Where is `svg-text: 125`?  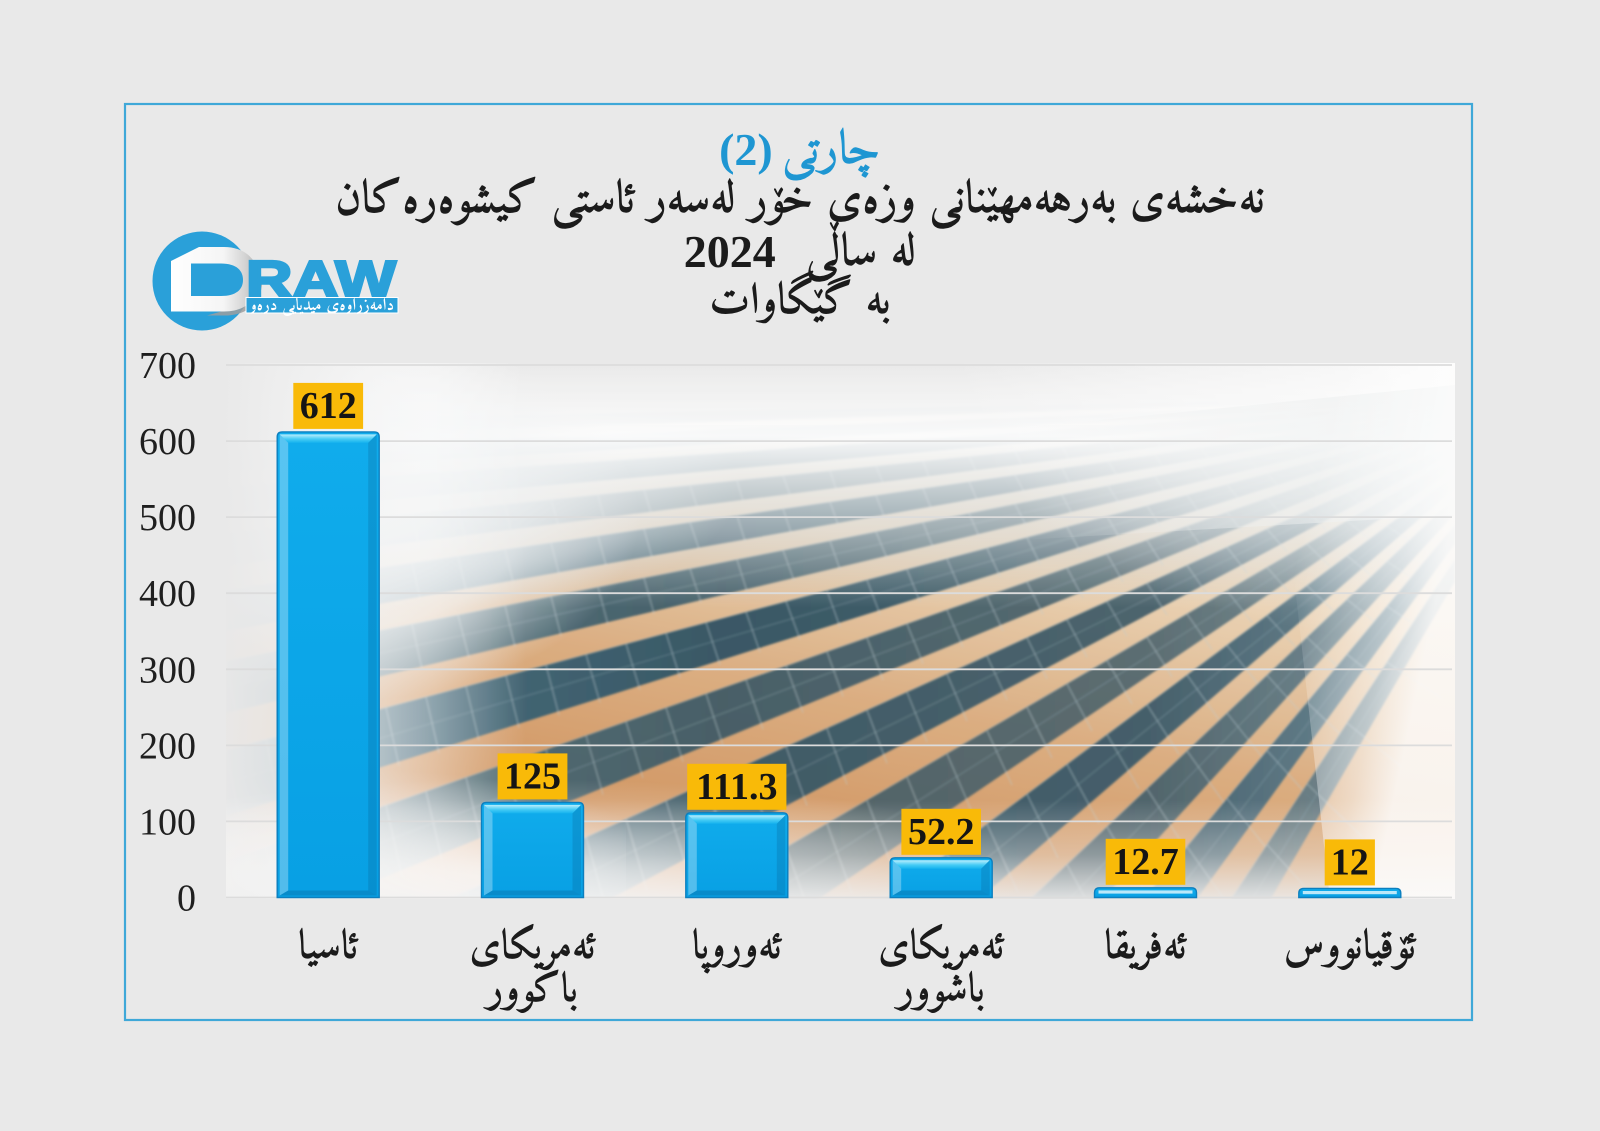 svg-text: 125 is located at coordinates (532, 776).